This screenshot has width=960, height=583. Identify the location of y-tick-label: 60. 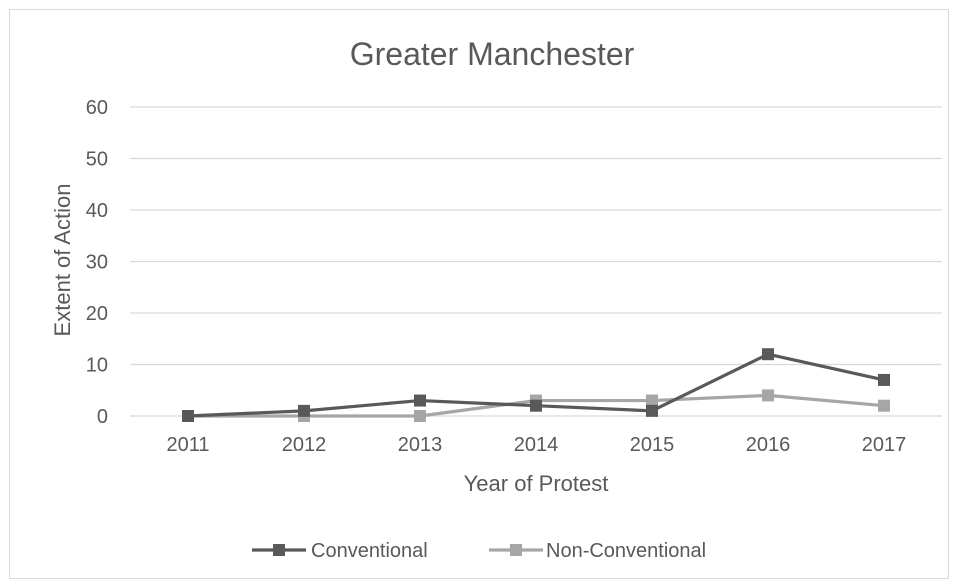
(97, 108).